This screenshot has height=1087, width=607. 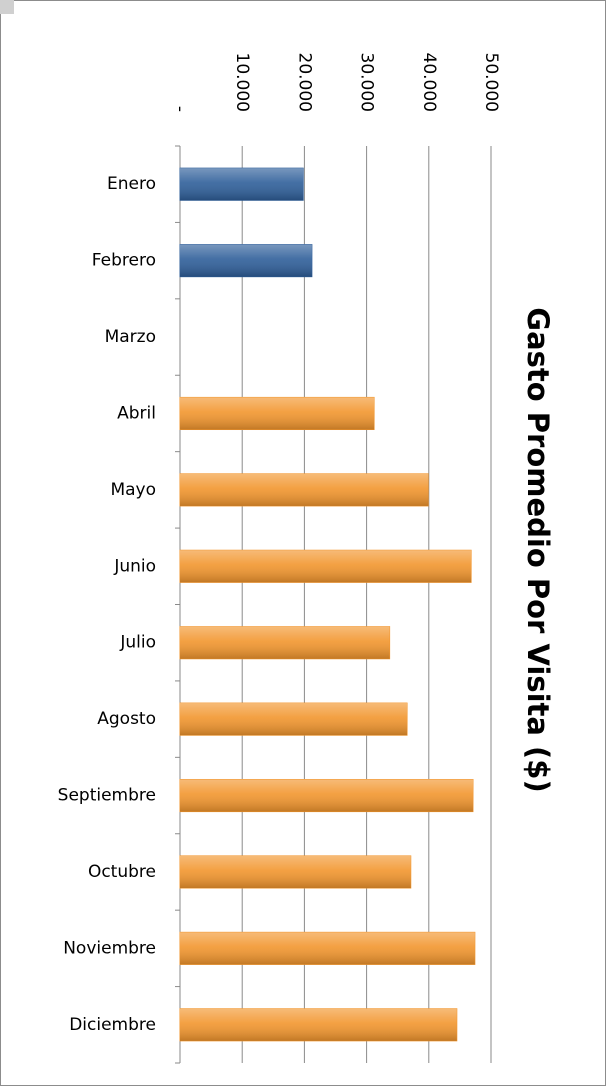 I want to click on y-tick-label: Mayo, so click(x=133, y=490).